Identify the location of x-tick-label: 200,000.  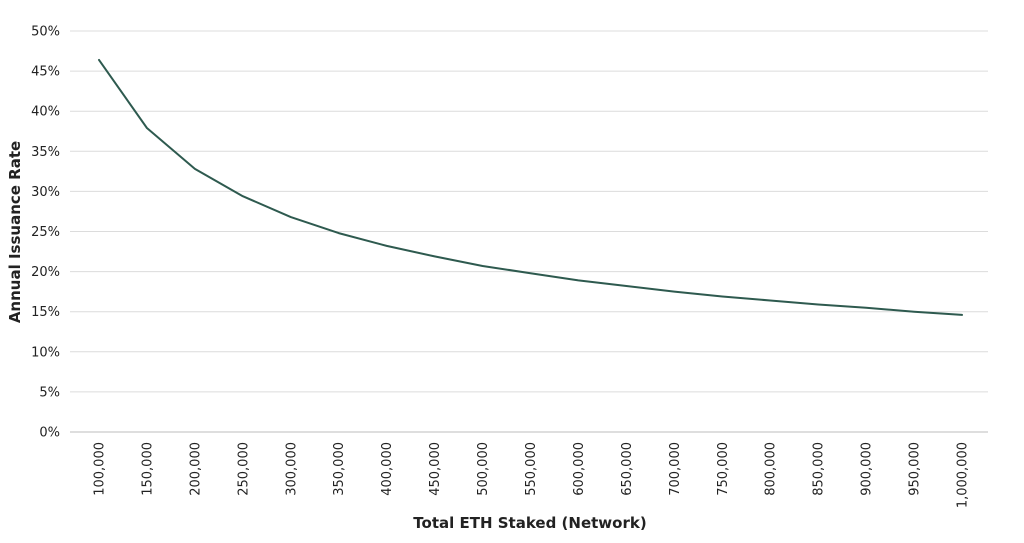
(195, 469).